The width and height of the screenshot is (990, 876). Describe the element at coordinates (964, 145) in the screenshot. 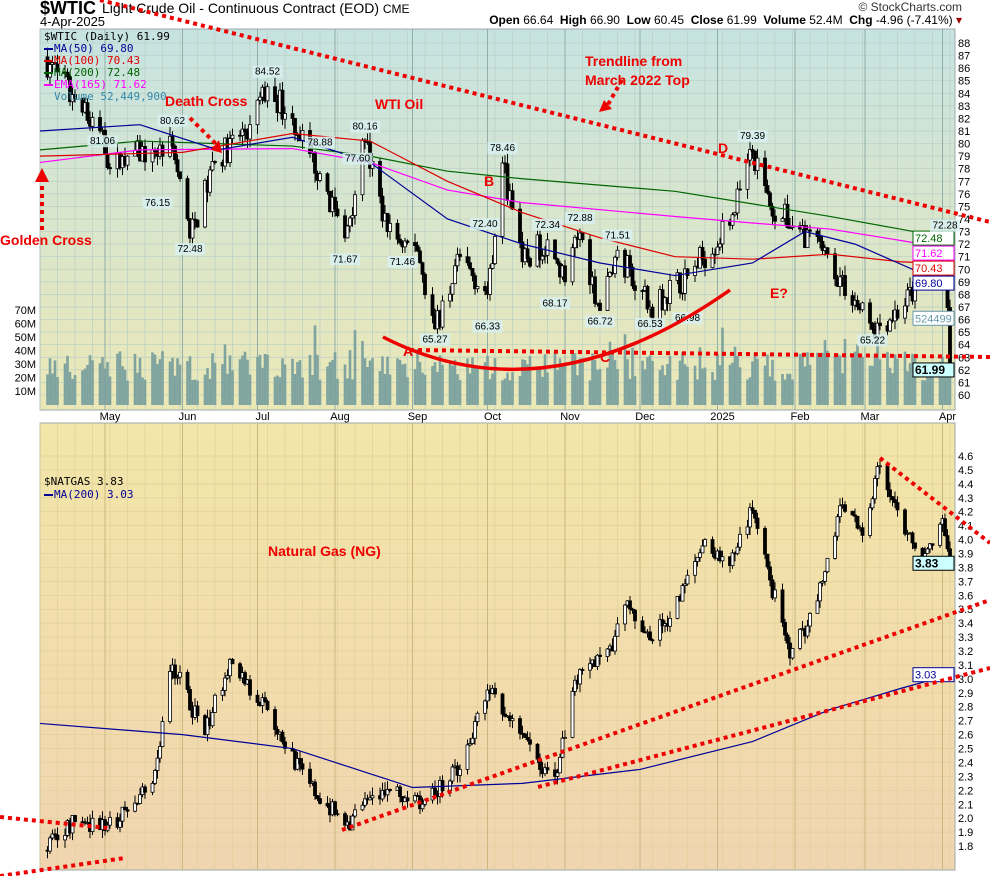

I see `wti-y-tick: 80` at that location.